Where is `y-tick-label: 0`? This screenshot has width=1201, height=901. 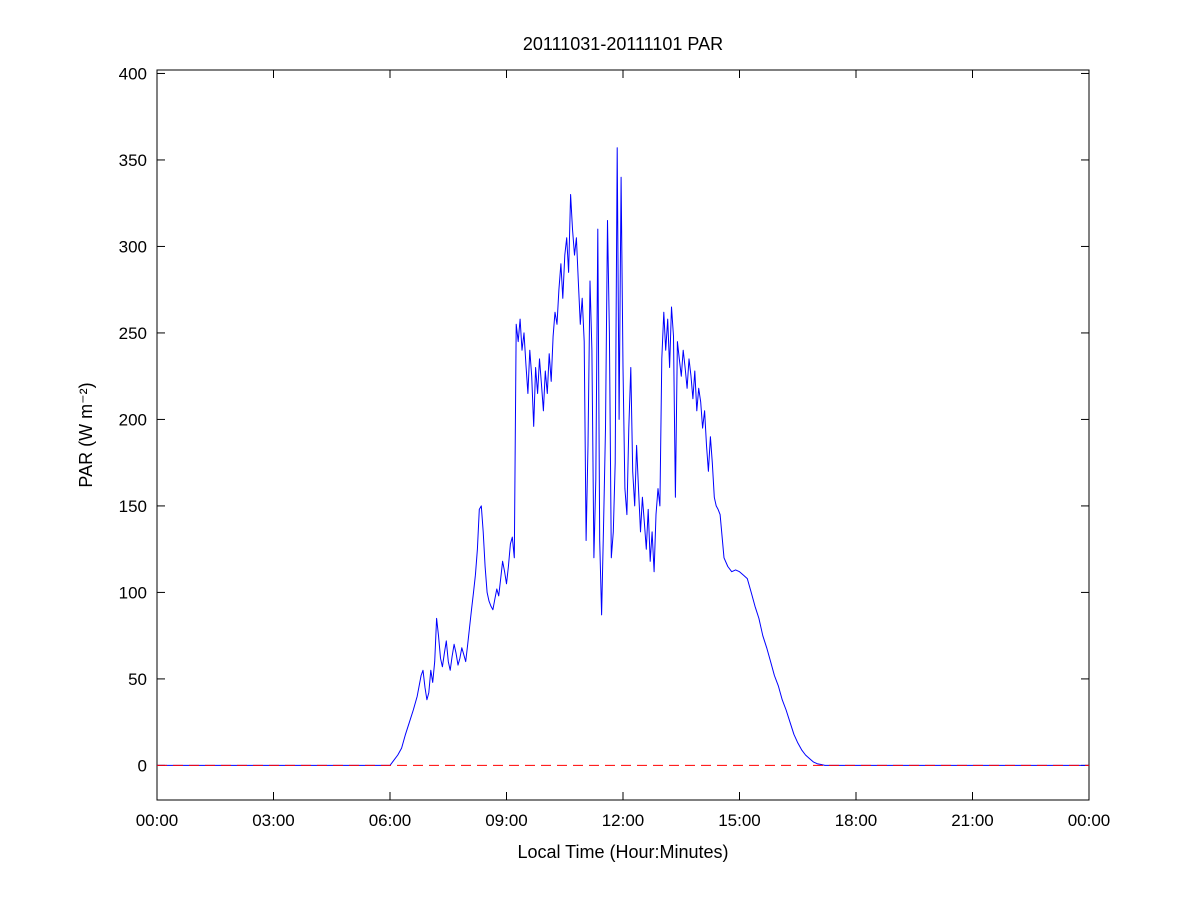
y-tick-label: 0 is located at coordinates (142, 765).